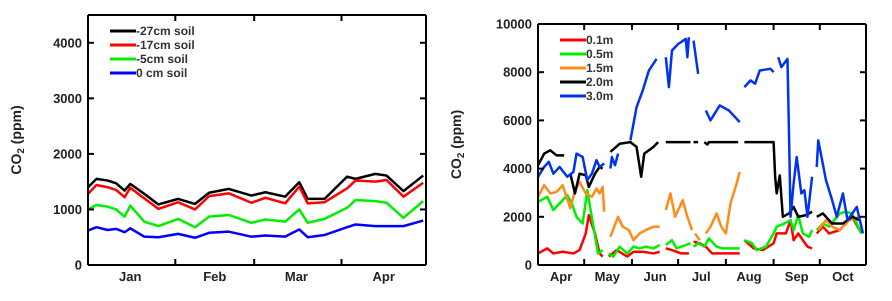  What do you see at coordinates (749, 276) in the screenshot?
I see `x-tick-label: Aug` at bounding box center [749, 276].